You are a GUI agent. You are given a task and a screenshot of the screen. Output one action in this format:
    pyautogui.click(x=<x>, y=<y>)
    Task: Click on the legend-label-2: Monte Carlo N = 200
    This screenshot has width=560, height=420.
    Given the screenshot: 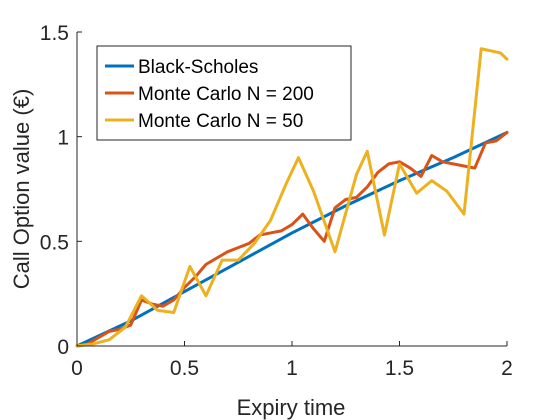 What is the action you would take?
    pyautogui.click(x=226, y=94)
    